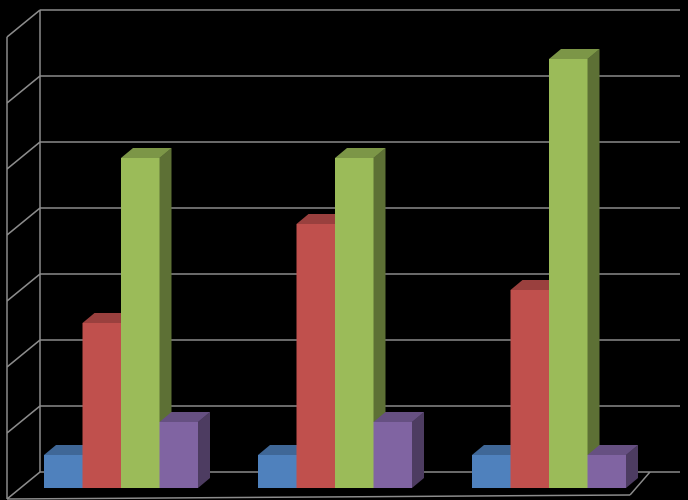  Describe the element at coordinates (640, 483) in the screenshot. I see `floor-right` at that location.